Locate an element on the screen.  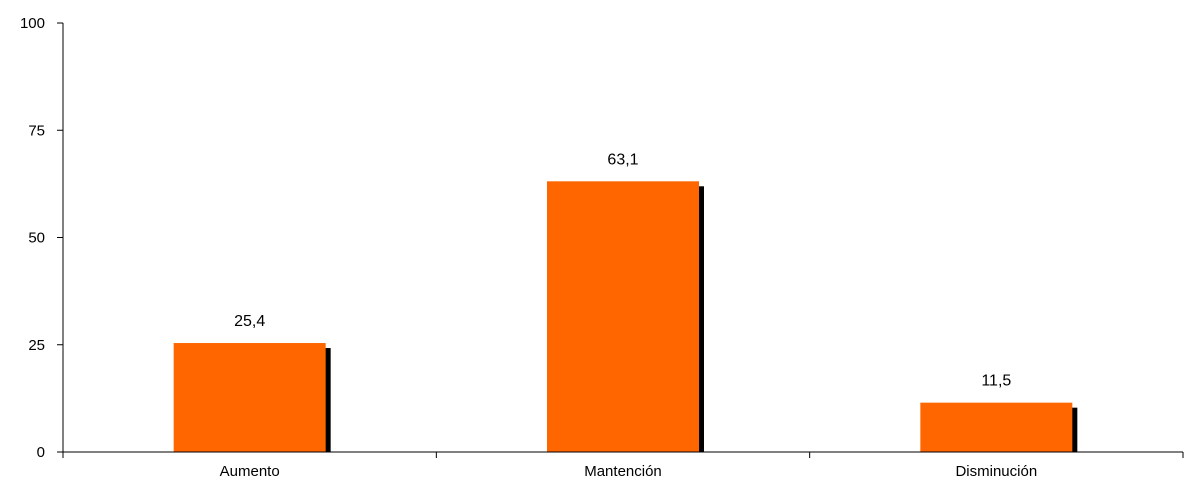
y-tick-label: 0 is located at coordinates (41, 452).